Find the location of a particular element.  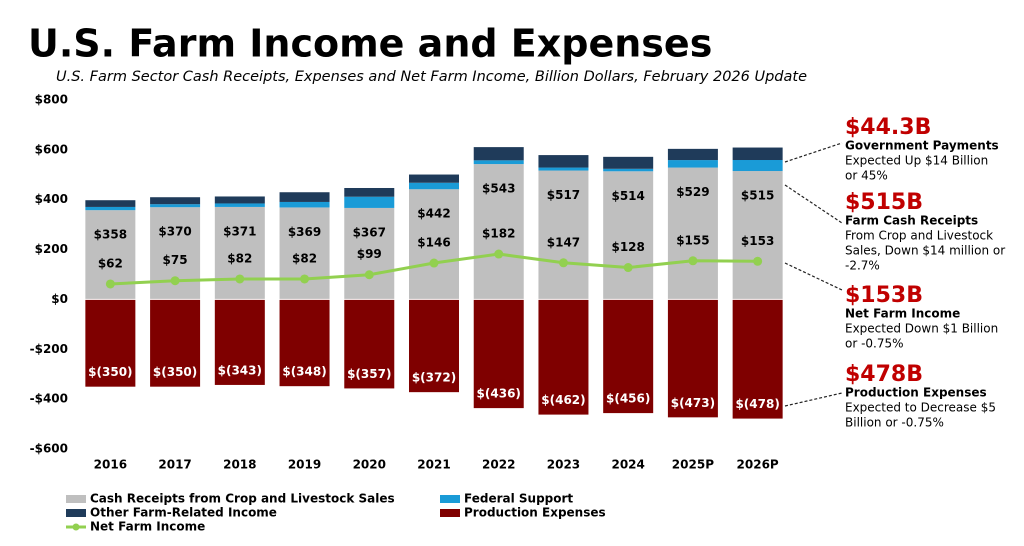

annotation-headline: $153B is located at coordinates (884, 295).